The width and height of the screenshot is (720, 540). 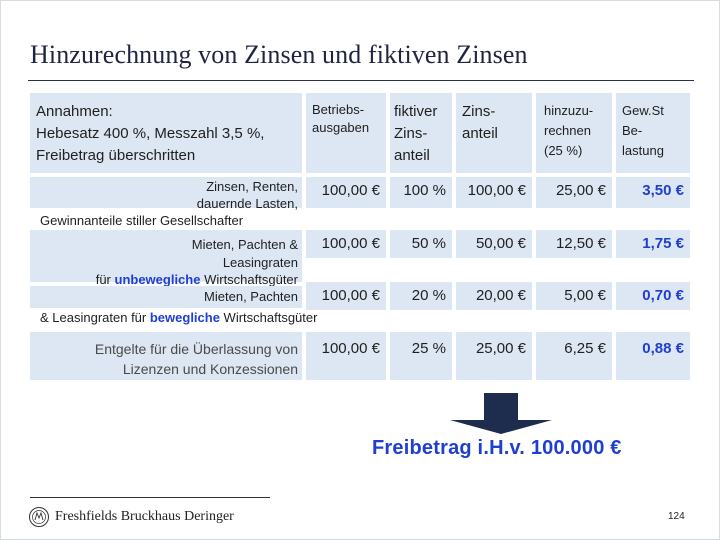 What do you see at coordinates (643, 110) in the screenshot?
I see `header-line: Gew.St` at bounding box center [643, 110].